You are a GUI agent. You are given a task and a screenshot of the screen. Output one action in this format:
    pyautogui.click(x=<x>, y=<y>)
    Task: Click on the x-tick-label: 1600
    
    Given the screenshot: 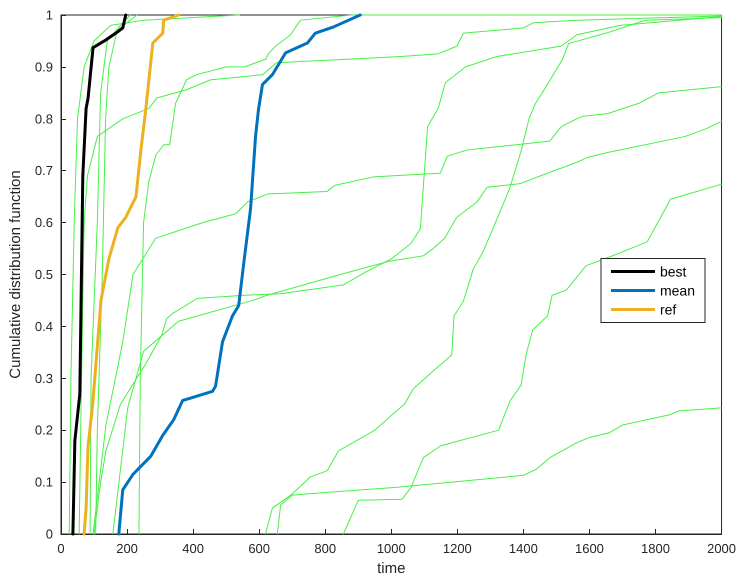 What is the action you would take?
    pyautogui.click(x=589, y=548)
    